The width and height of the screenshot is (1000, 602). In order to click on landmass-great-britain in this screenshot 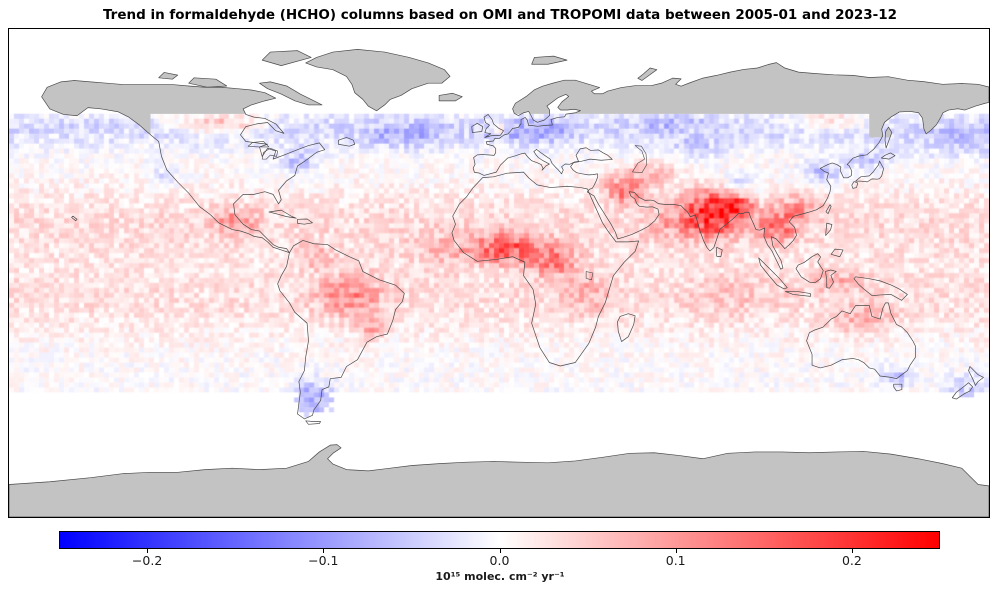, I will do `click(493, 126)`.